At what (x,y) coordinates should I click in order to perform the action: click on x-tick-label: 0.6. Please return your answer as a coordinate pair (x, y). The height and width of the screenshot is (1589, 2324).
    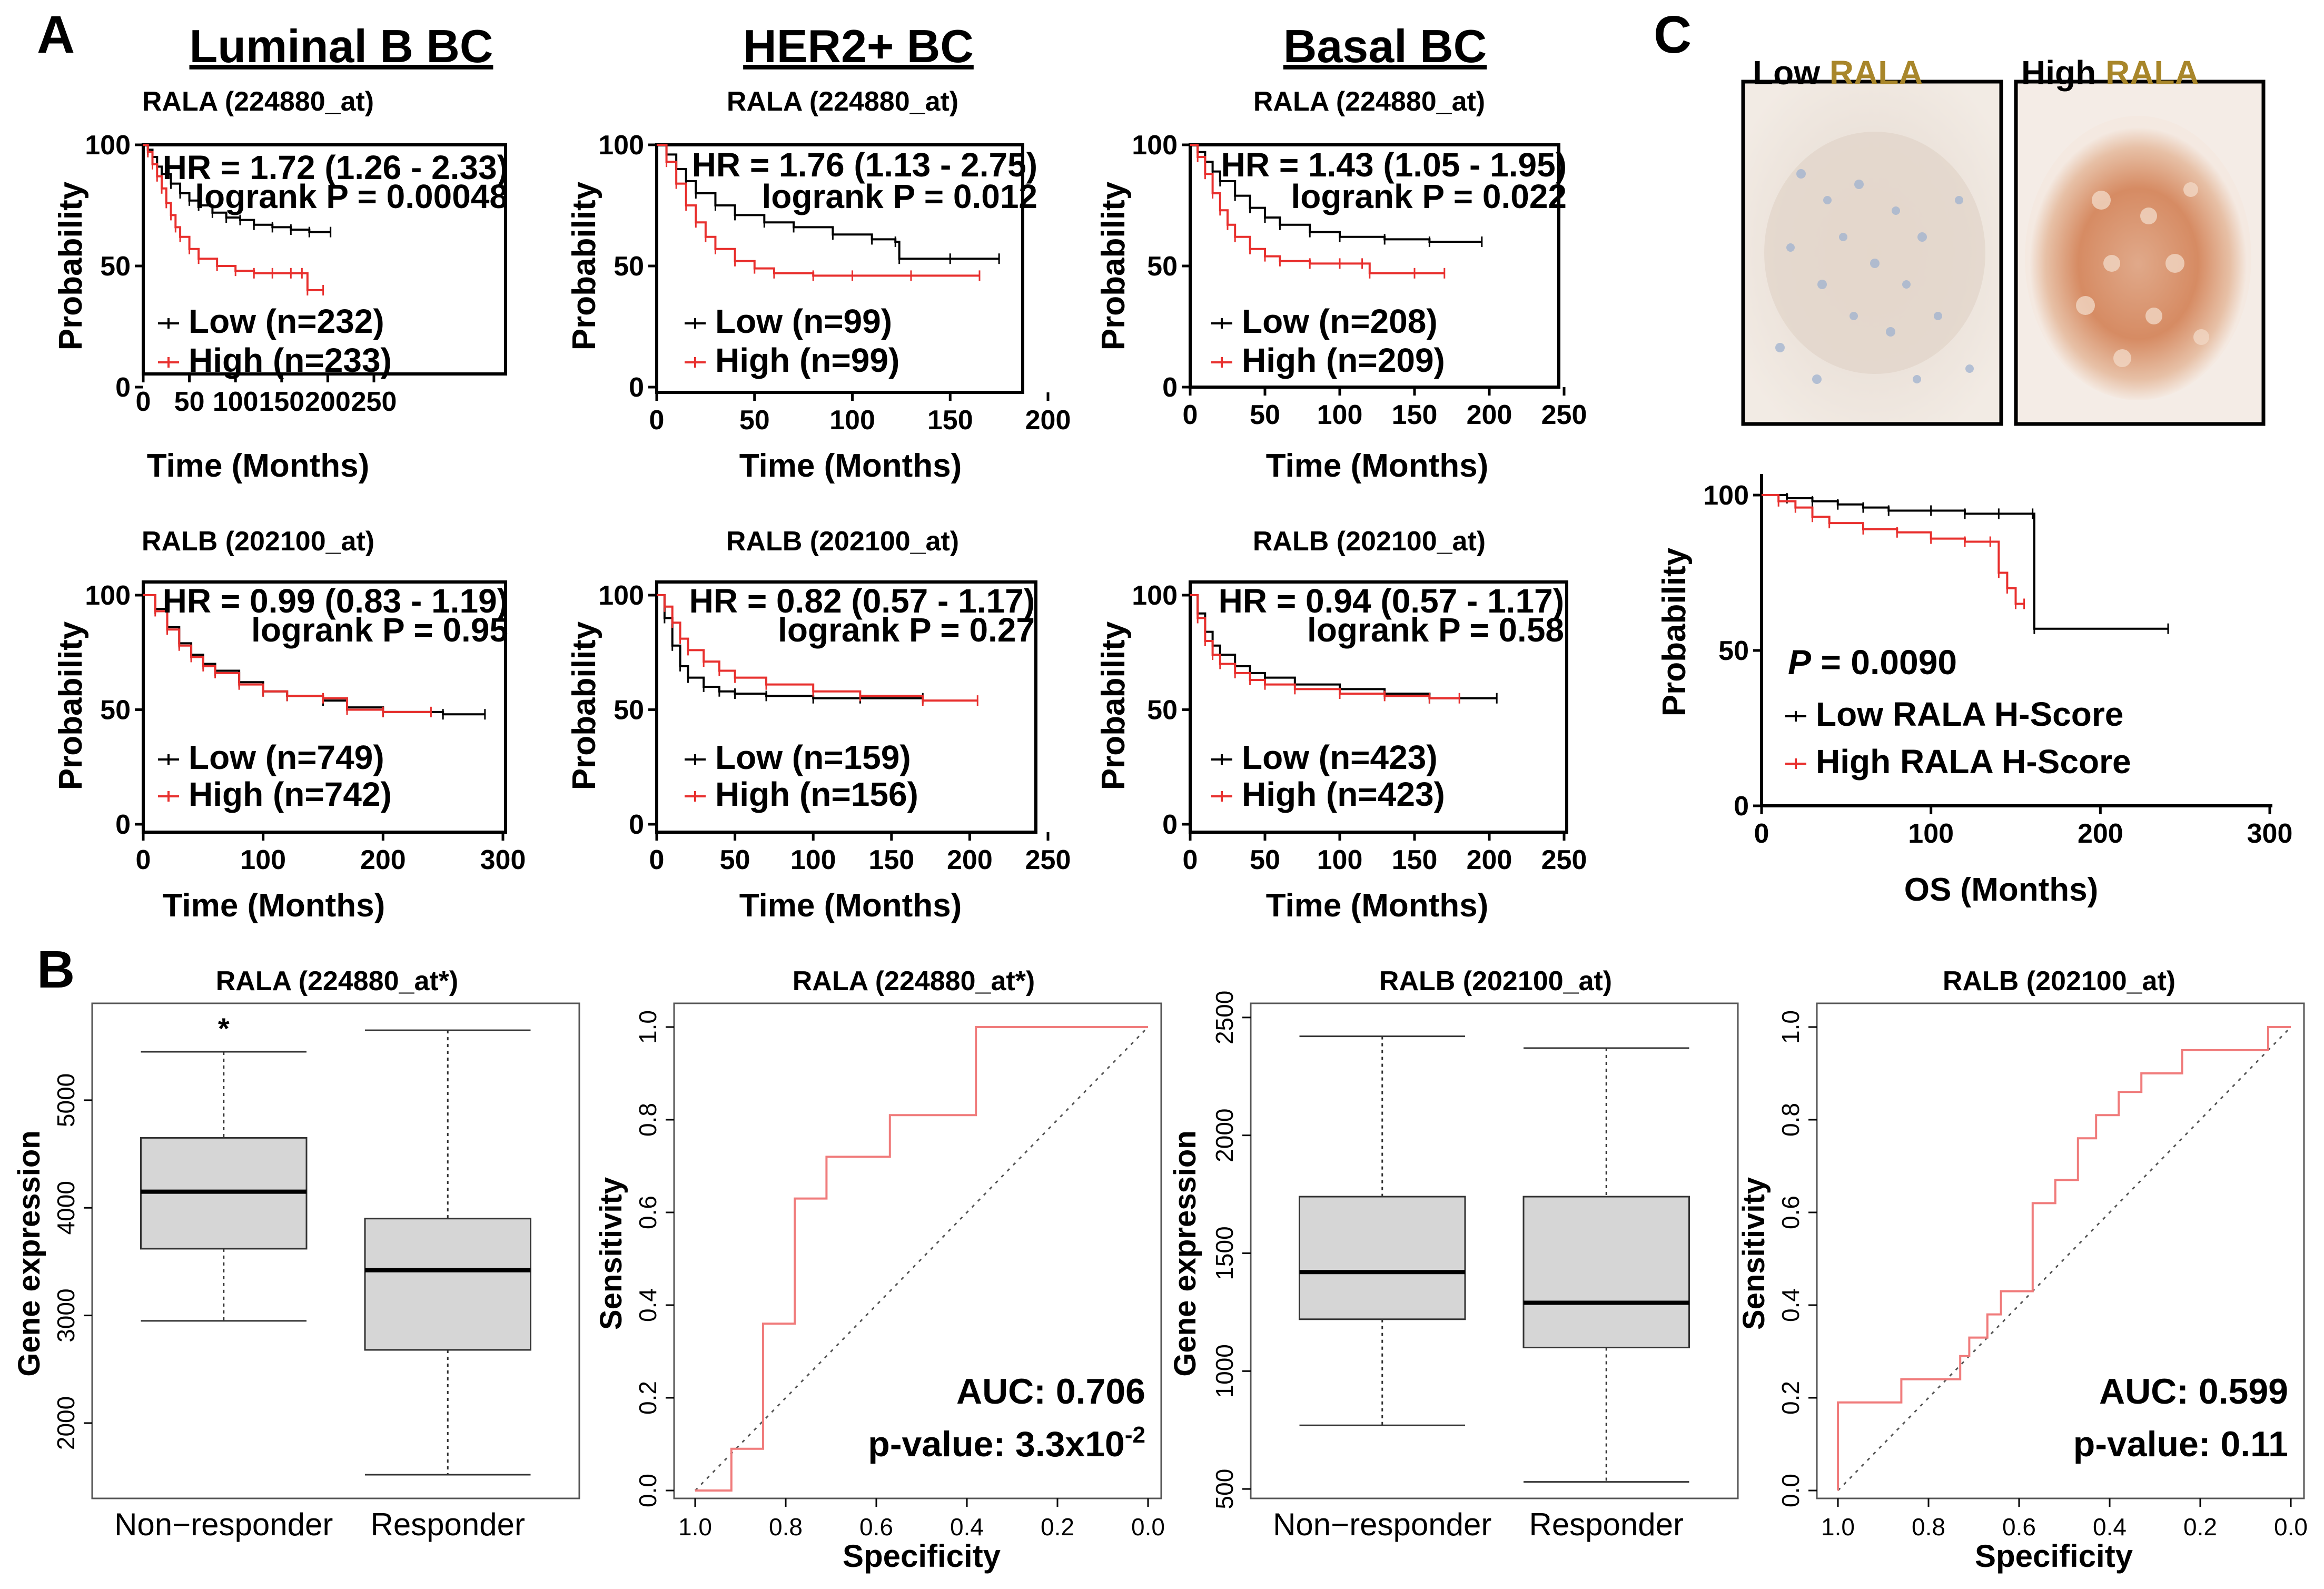
    Looking at the image, I should click on (2019, 1527).